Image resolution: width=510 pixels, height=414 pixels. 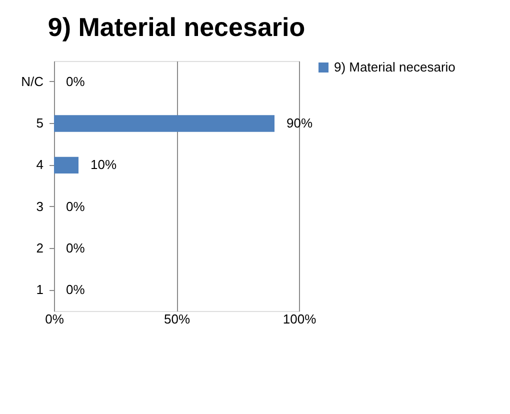 I want to click on y-tick-label: 5, so click(x=40, y=123).